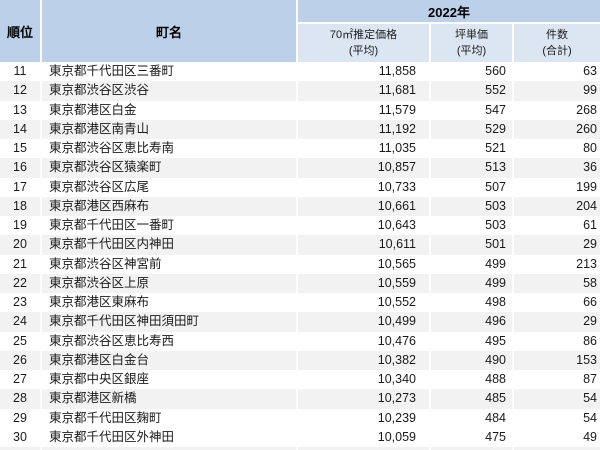  What do you see at coordinates (169, 283) in the screenshot?
I see `town-cell: 東京都渋谷区上原` at bounding box center [169, 283].